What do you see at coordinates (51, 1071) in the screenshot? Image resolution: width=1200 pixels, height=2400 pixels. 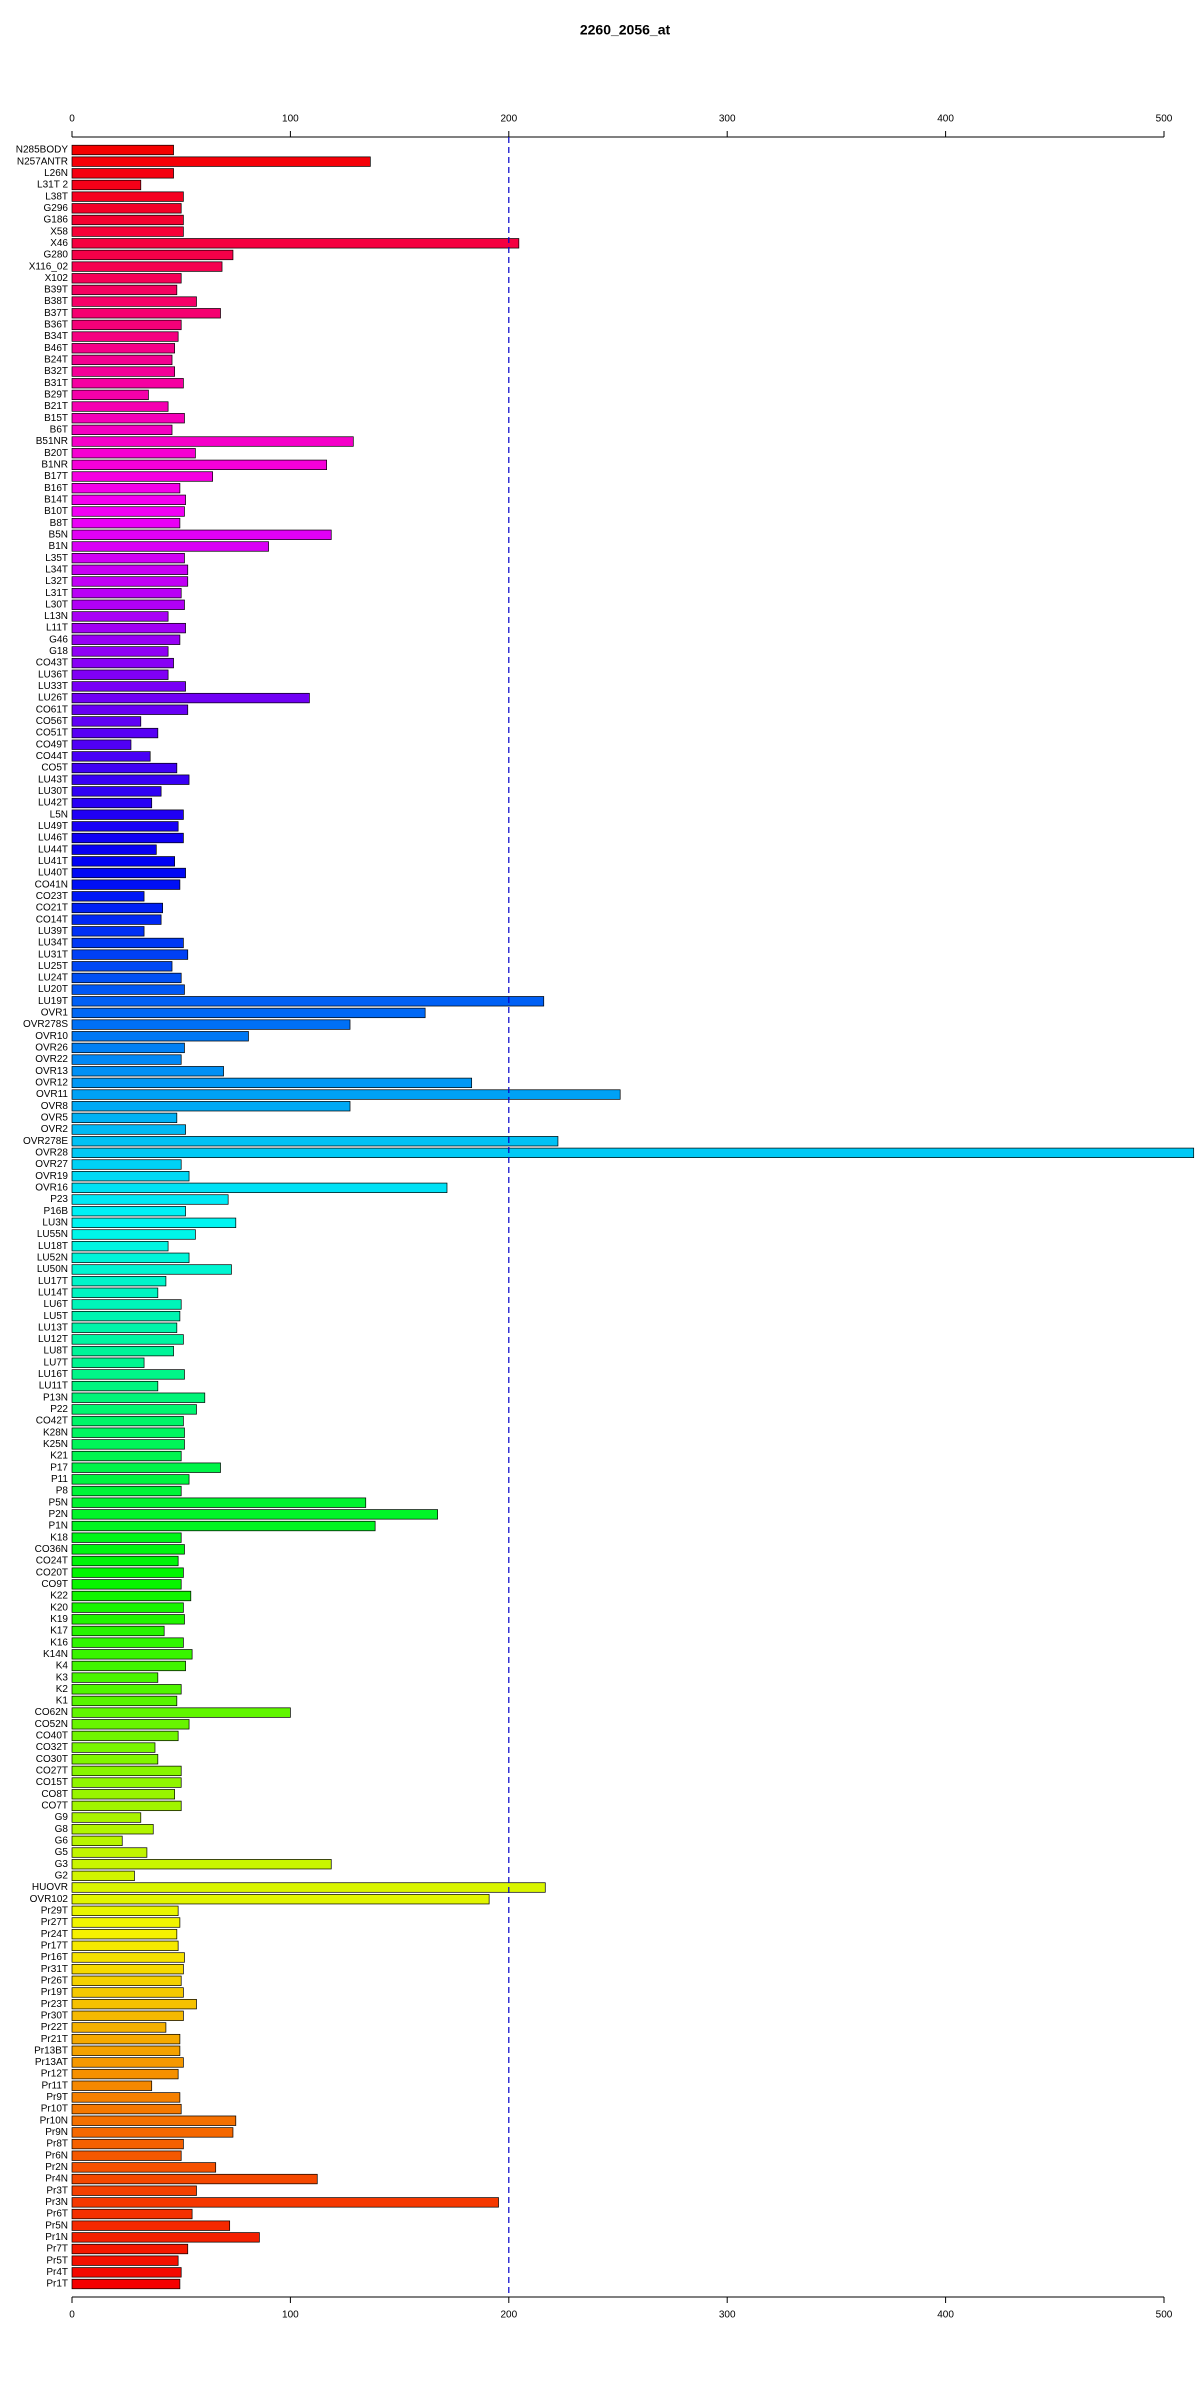 I see `y-tick-label: OVR13` at bounding box center [51, 1071].